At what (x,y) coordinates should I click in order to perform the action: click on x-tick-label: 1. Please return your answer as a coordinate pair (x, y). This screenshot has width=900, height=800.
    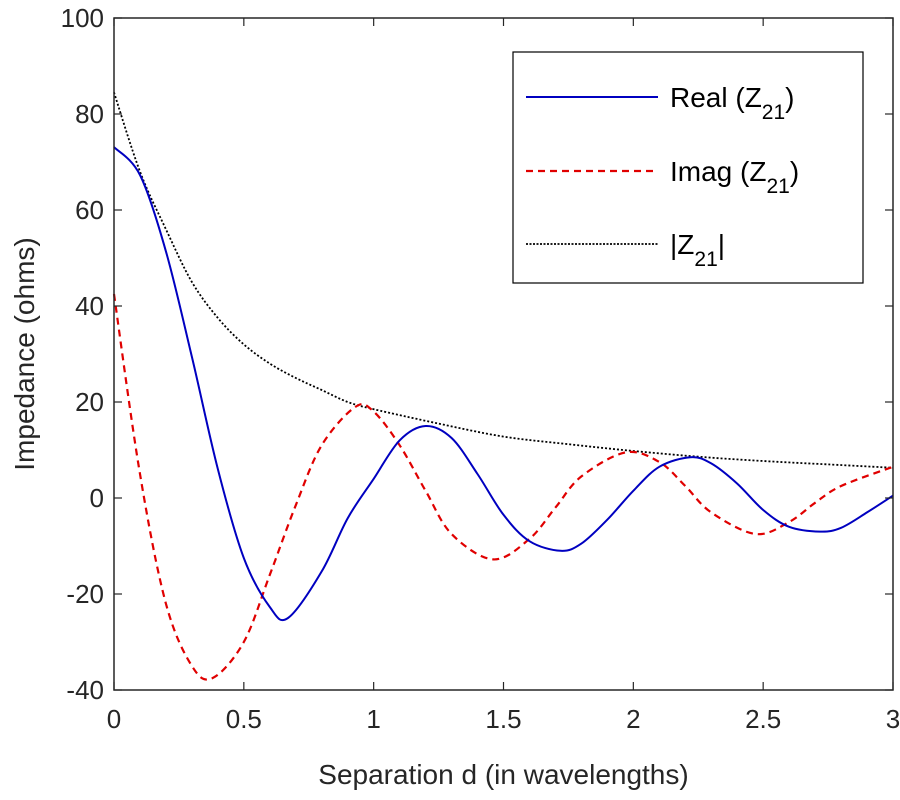
    Looking at the image, I should click on (373, 719).